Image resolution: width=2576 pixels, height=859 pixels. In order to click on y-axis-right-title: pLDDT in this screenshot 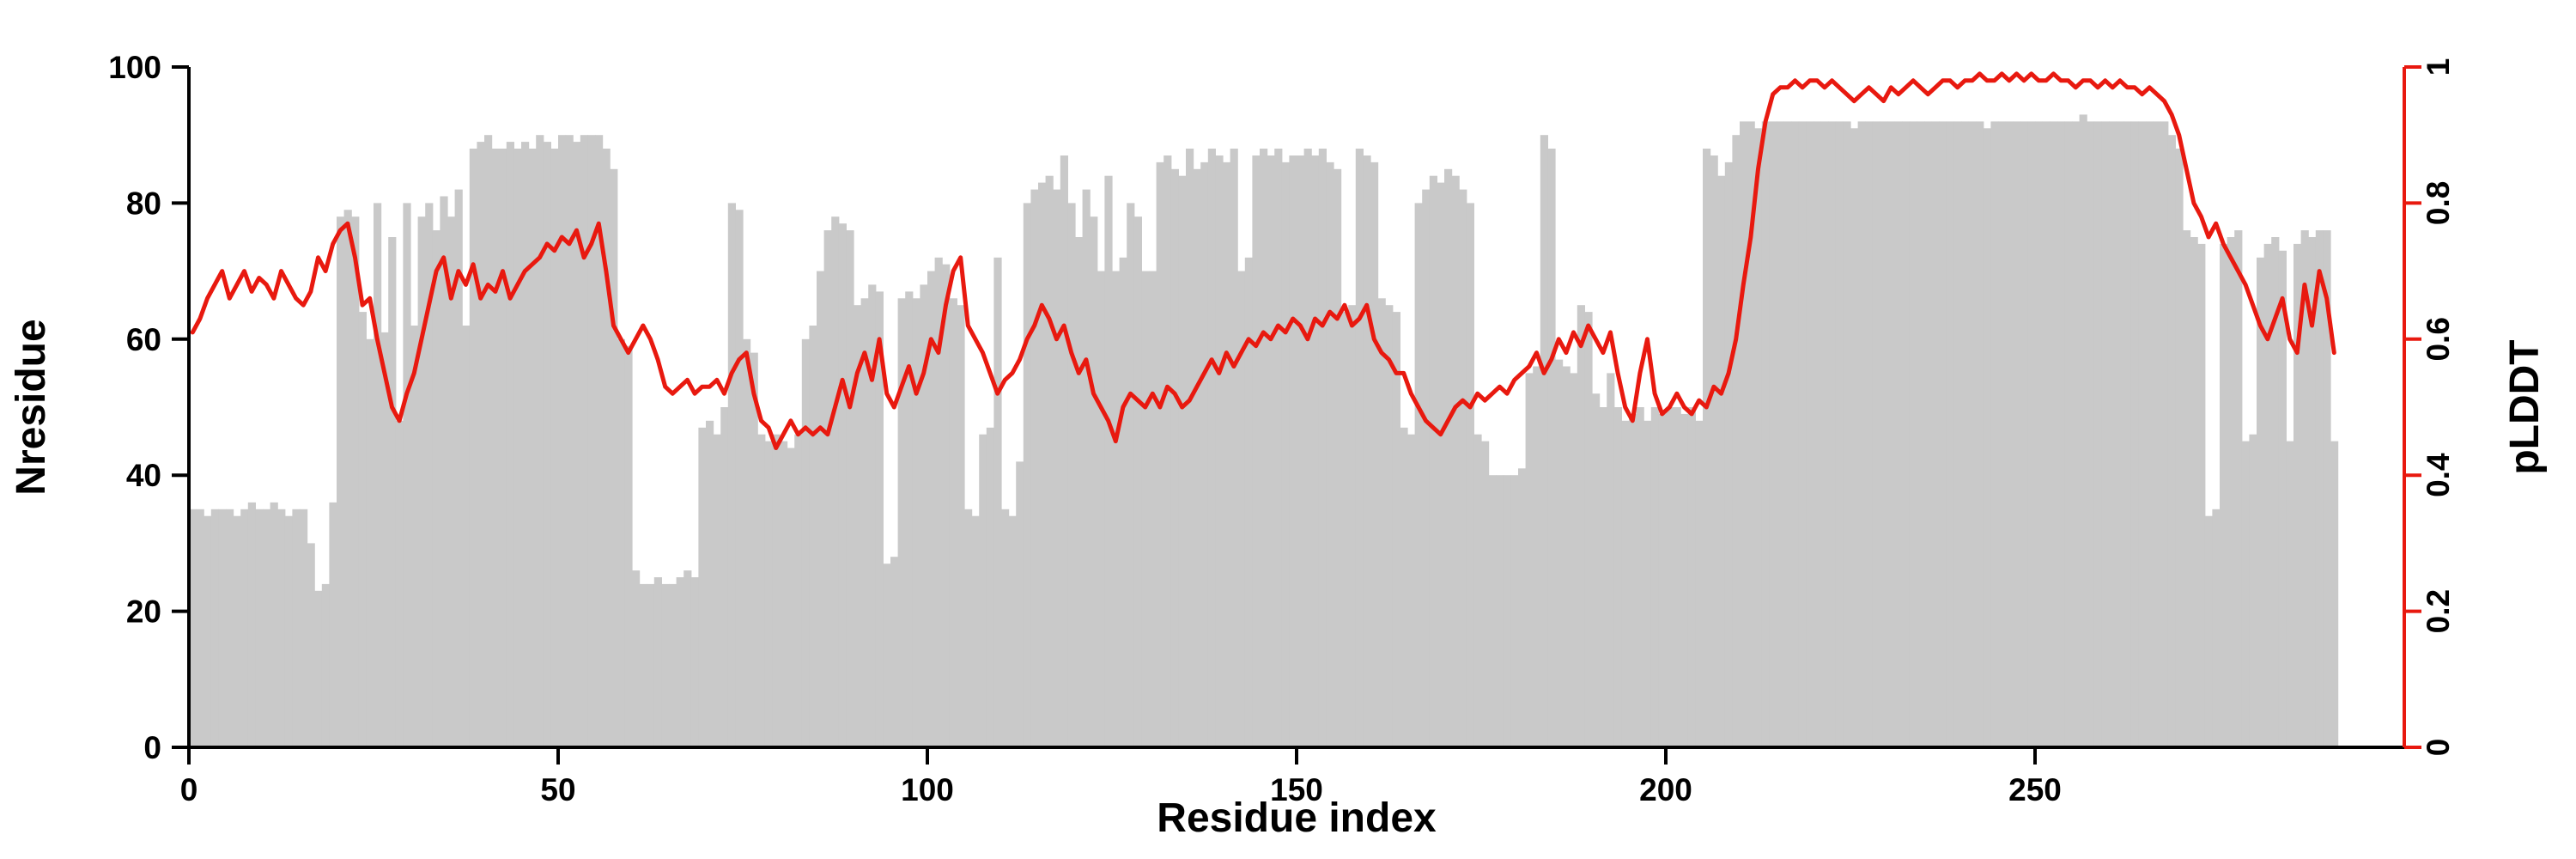, I will do `click(2525, 407)`.